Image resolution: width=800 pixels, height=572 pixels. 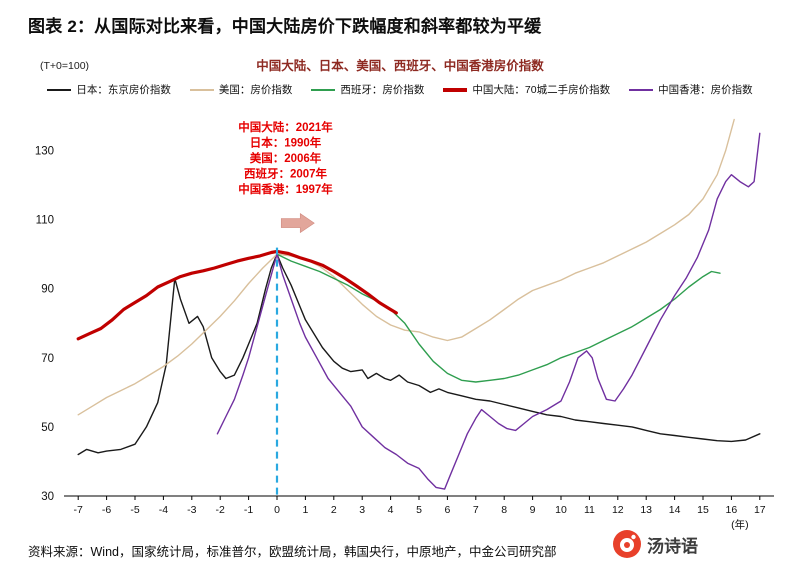 What do you see at coordinates (297, 223) in the screenshot?
I see `right-arrow-icon` at bounding box center [297, 223].